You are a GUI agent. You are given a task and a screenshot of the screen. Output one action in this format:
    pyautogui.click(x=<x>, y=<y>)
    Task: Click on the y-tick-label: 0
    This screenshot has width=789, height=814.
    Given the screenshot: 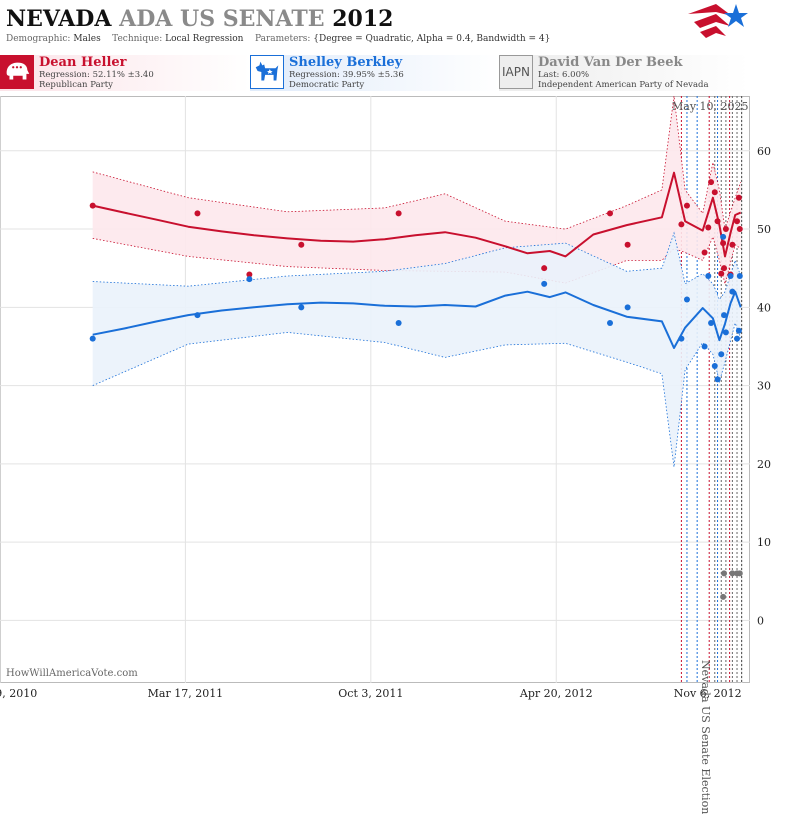 What is the action you would take?
    pyautogui.click(x=760, y=620)
    